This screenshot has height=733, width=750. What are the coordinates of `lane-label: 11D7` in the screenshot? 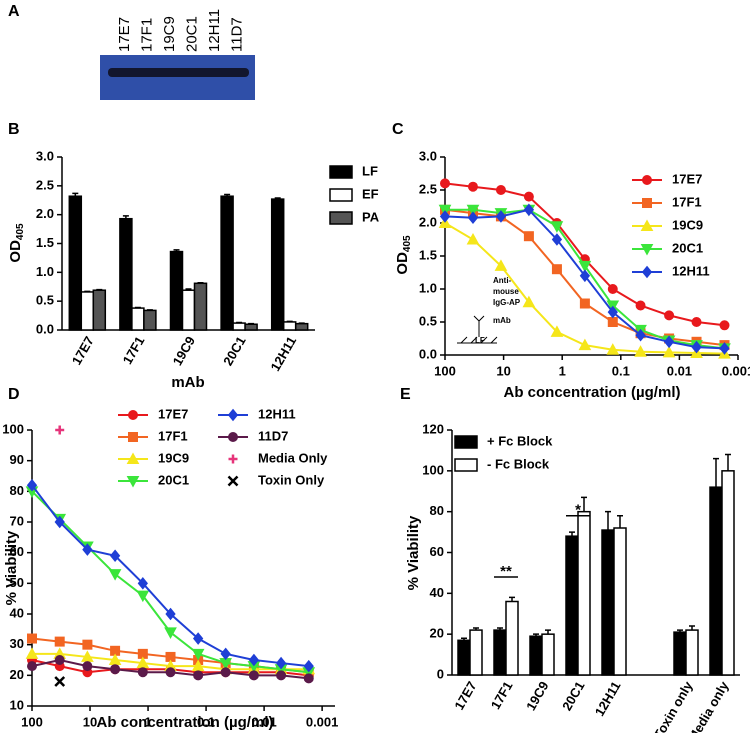 It's located at (237, 34).